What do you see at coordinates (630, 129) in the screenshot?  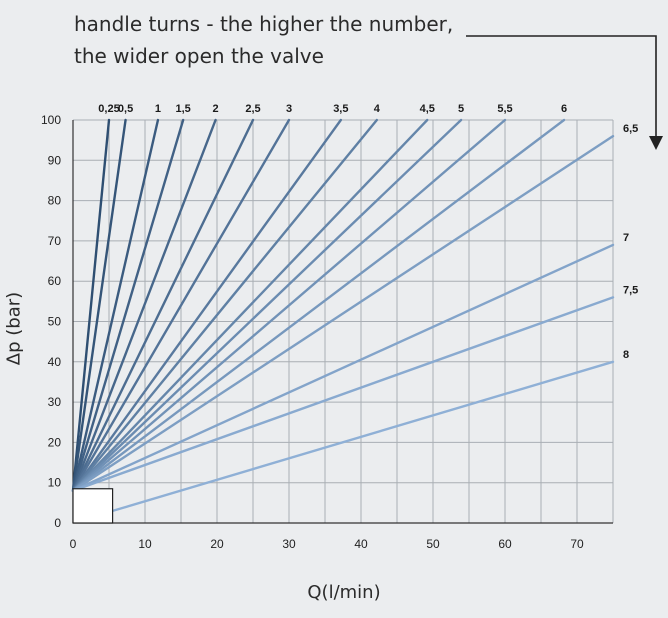 I see `series-label: 6,5` at bounding box center [630, 129].